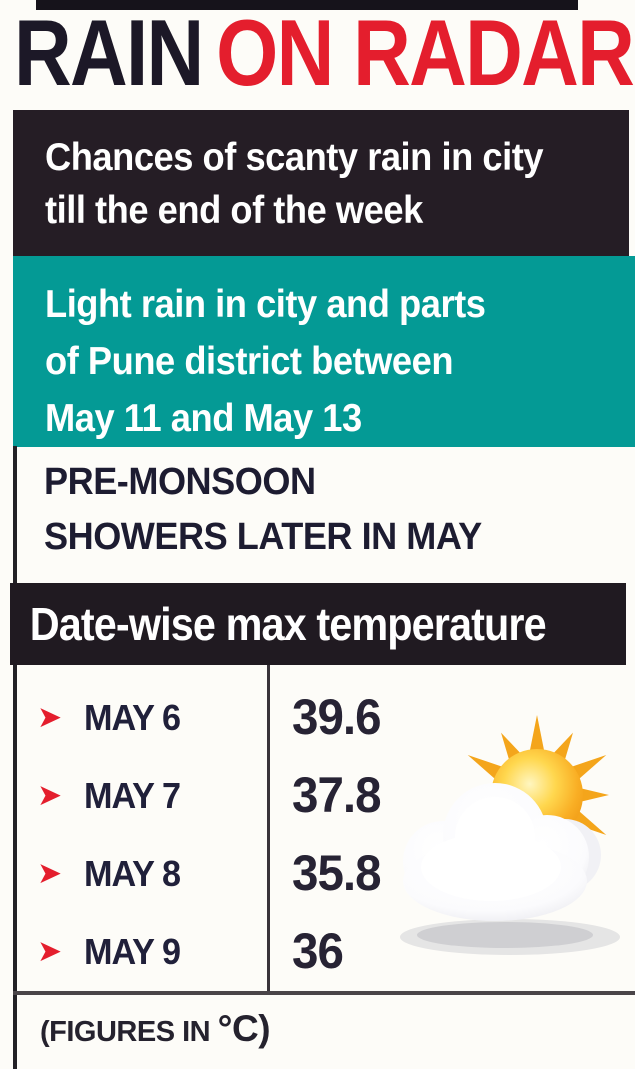 The width and height of the screenshot is (635, 1069). I want to click on sun-behind-cloud-icon, so click(513, 835).